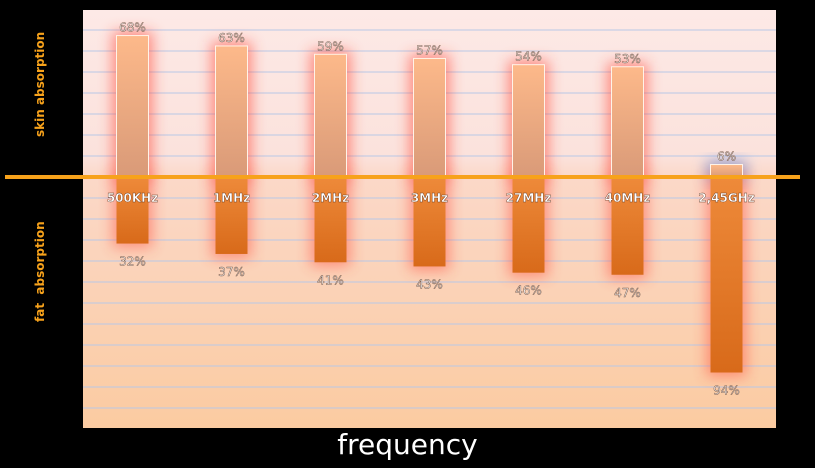 The height and width of the screenshot is (468, 815). What do you see at coordinates (627, 226) in the screenshot?
I see `fat-bar-40MHz` at bounding box center [627, 226].